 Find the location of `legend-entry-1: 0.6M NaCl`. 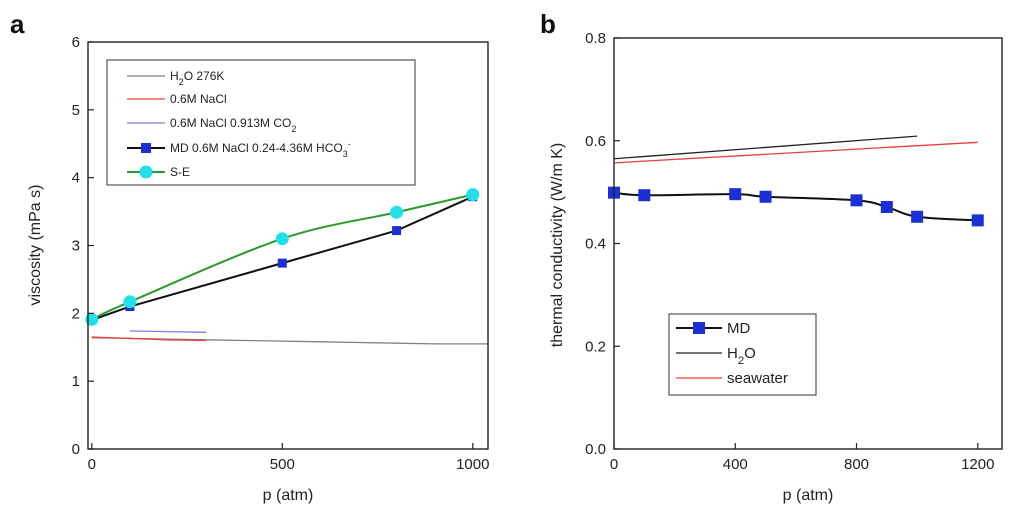

legend-entry-1: 0.6M NaCl is located at coordinates (198, 99).